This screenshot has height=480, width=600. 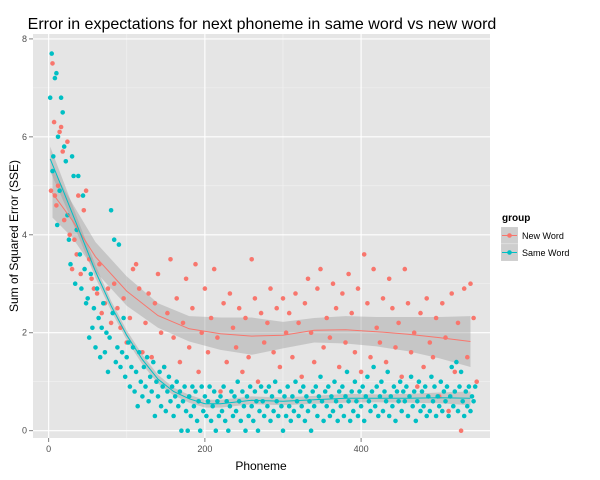 What do you see at coordinates (204, 449) in the screenshot?
I see `x-tick-label: 200` at bounding box center [204, 449].